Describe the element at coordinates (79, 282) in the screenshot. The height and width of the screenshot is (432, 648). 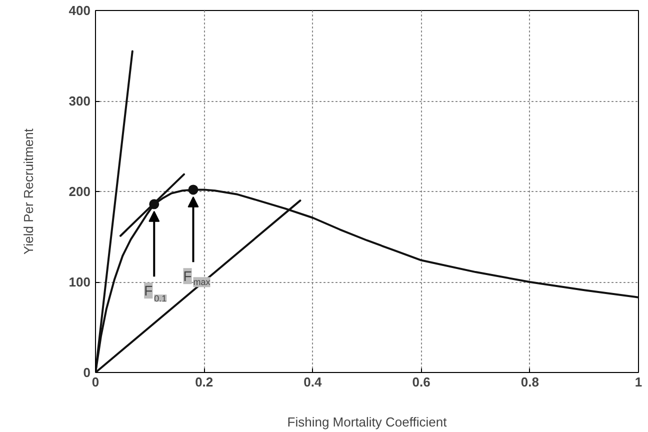
I see `y-tick-label: 100` at that location.